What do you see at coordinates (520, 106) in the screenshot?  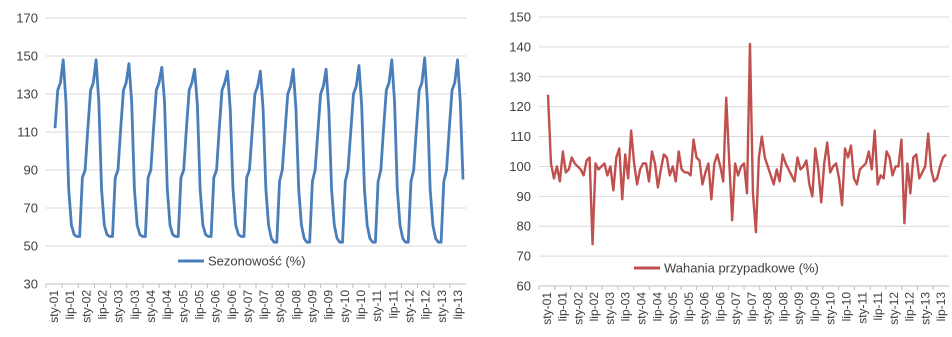 I see `y-tick-label: 120` at bounding box center [520, 106].